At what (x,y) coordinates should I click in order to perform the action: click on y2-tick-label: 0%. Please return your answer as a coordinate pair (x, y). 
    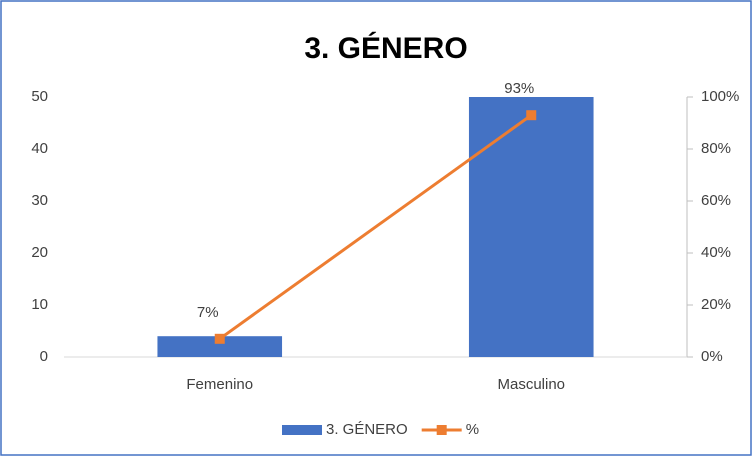
    Looking at the image, I should click on (712, 356).